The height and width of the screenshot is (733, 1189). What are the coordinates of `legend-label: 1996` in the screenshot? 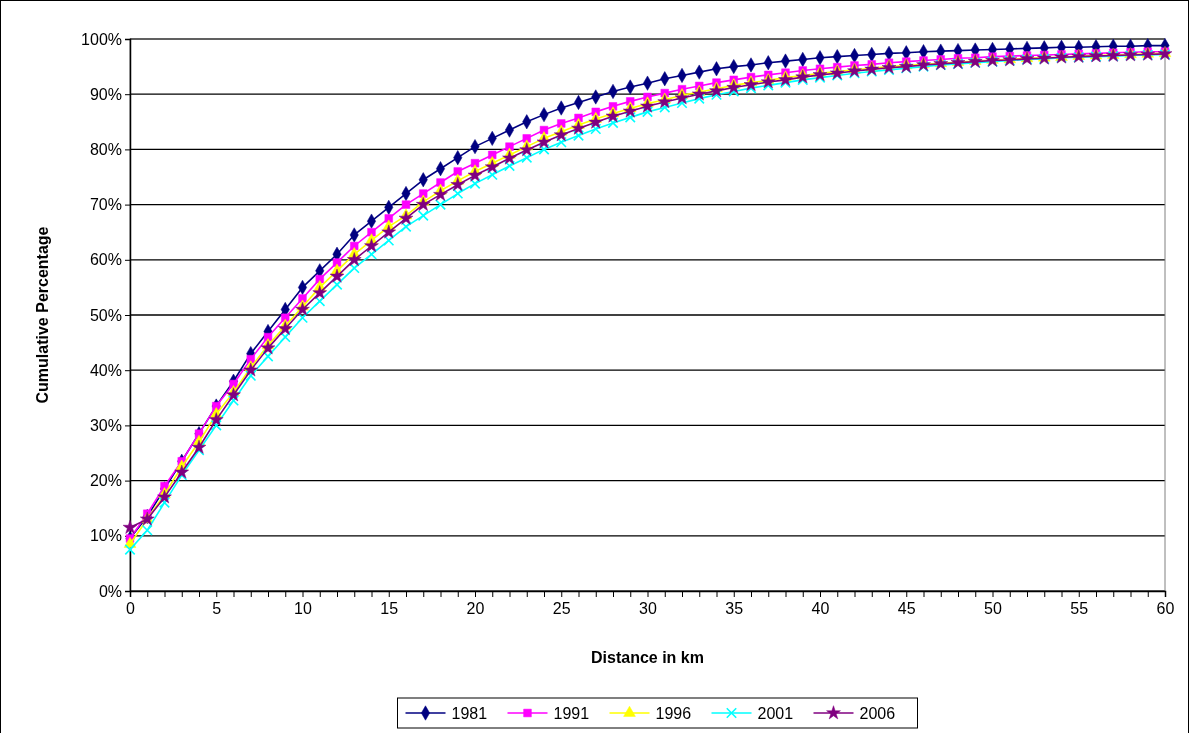 It's located at (673, 713).